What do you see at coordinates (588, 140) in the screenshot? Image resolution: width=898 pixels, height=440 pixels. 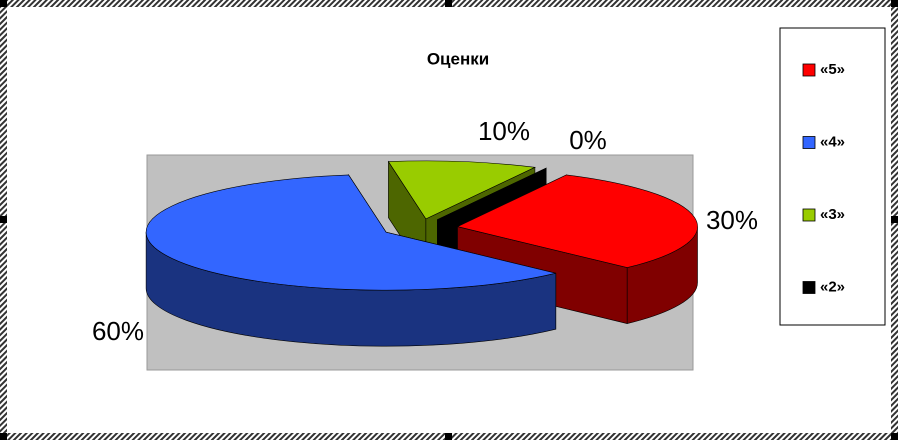 I see `data-label: 0%` at bounding box center [588, 140].